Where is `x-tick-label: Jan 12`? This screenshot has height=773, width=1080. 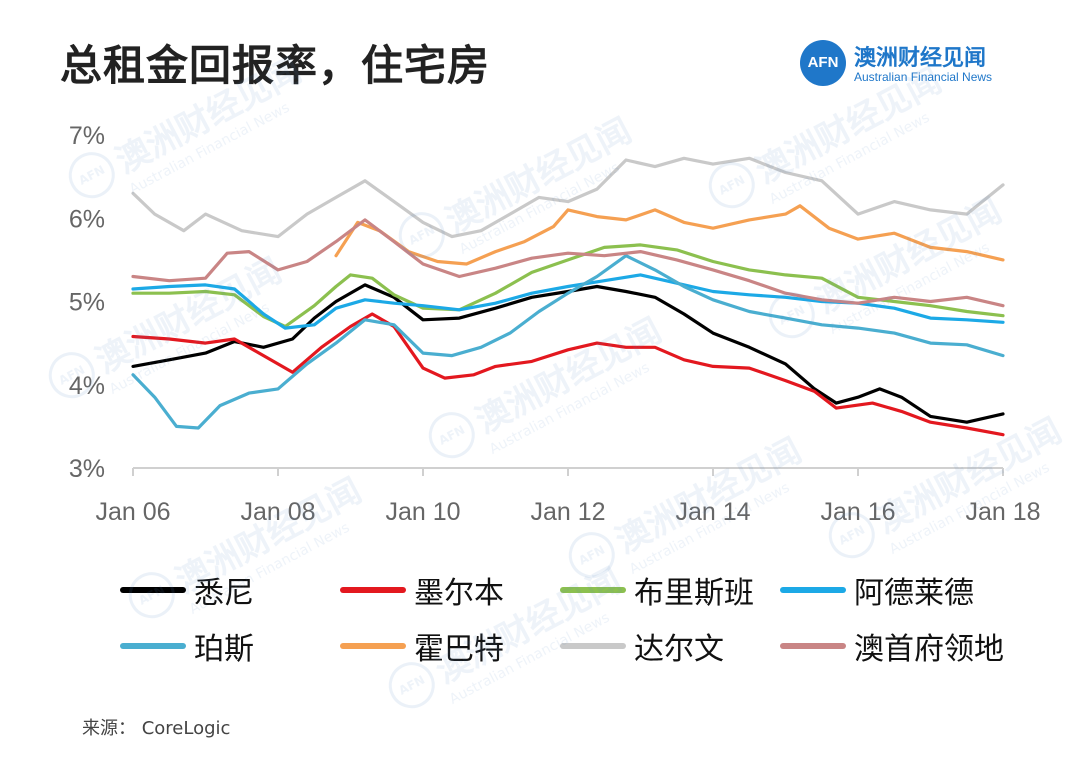
x-tick-label: Jan 12 is located at coordinates (567, 512).